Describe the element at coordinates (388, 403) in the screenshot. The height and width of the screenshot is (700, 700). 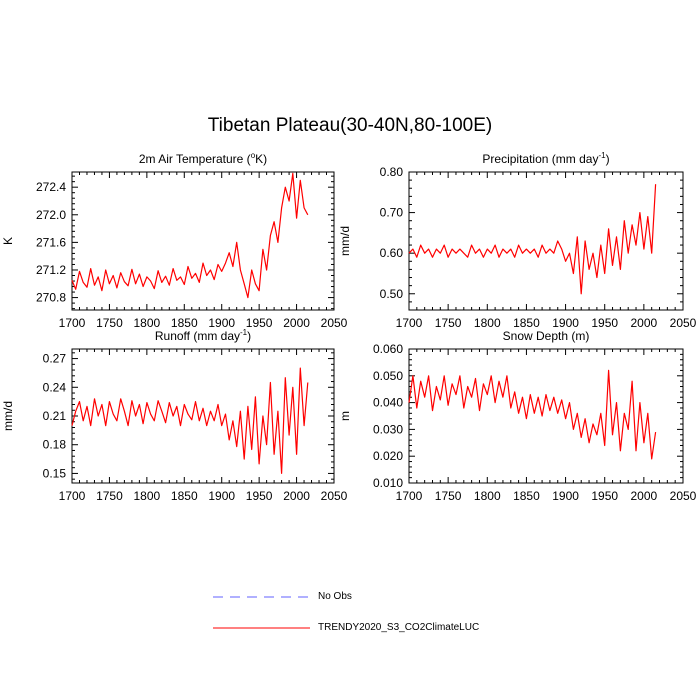
I see `y-tick-label: 0.040` at that location.